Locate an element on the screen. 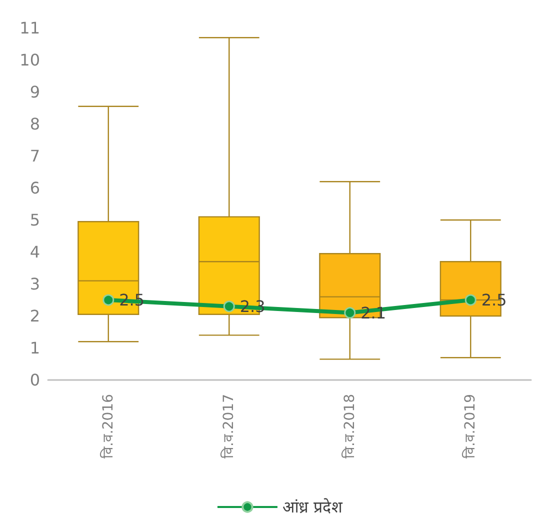 This screenshot has height=528, width=559. data-label: 2.1 is located at coordinates (373, 312).